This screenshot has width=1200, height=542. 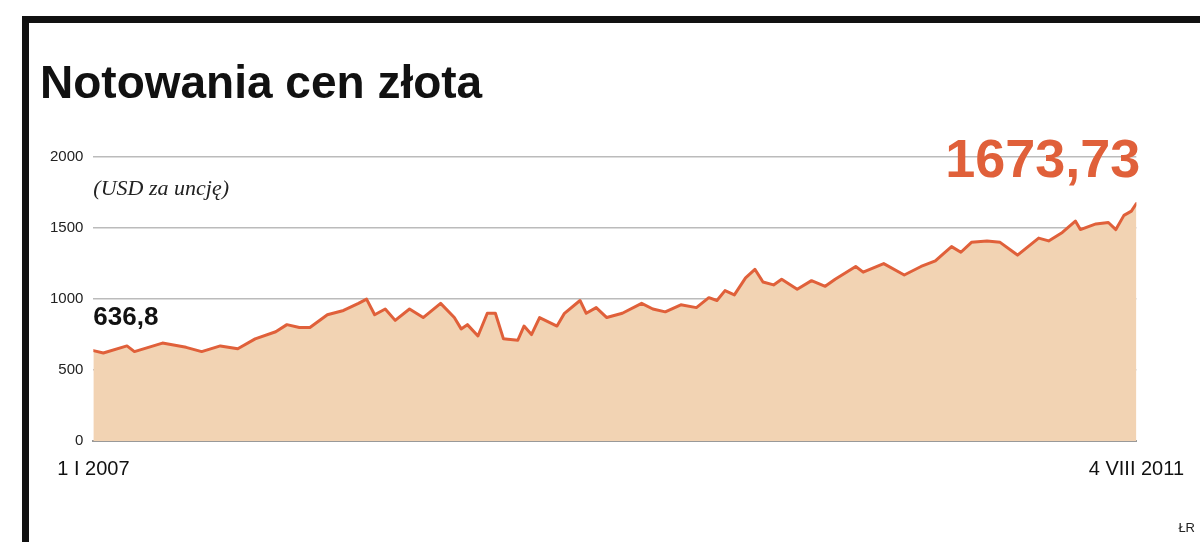 What do you see at coordinates (161, 187) in the screenshot?
I see `y-axis-title: (USD za uncję)` at bounding box center [161, 187].